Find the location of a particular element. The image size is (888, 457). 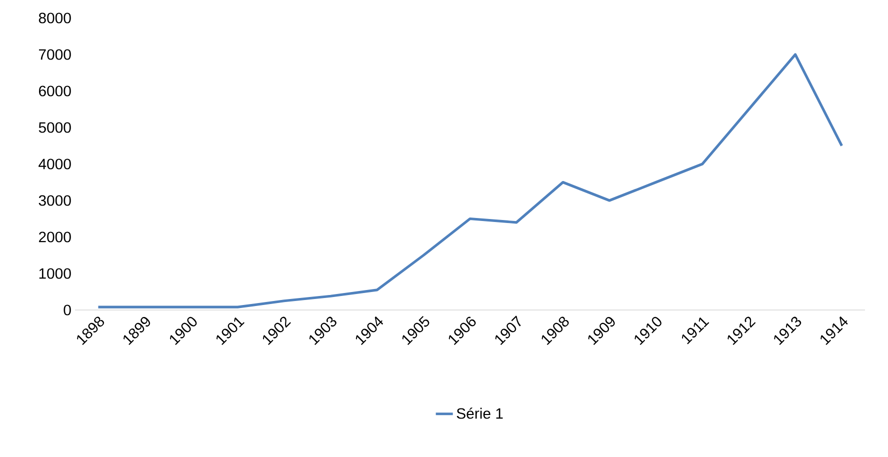

y-tick-label: 7000 is located at coordinates (55, 54).